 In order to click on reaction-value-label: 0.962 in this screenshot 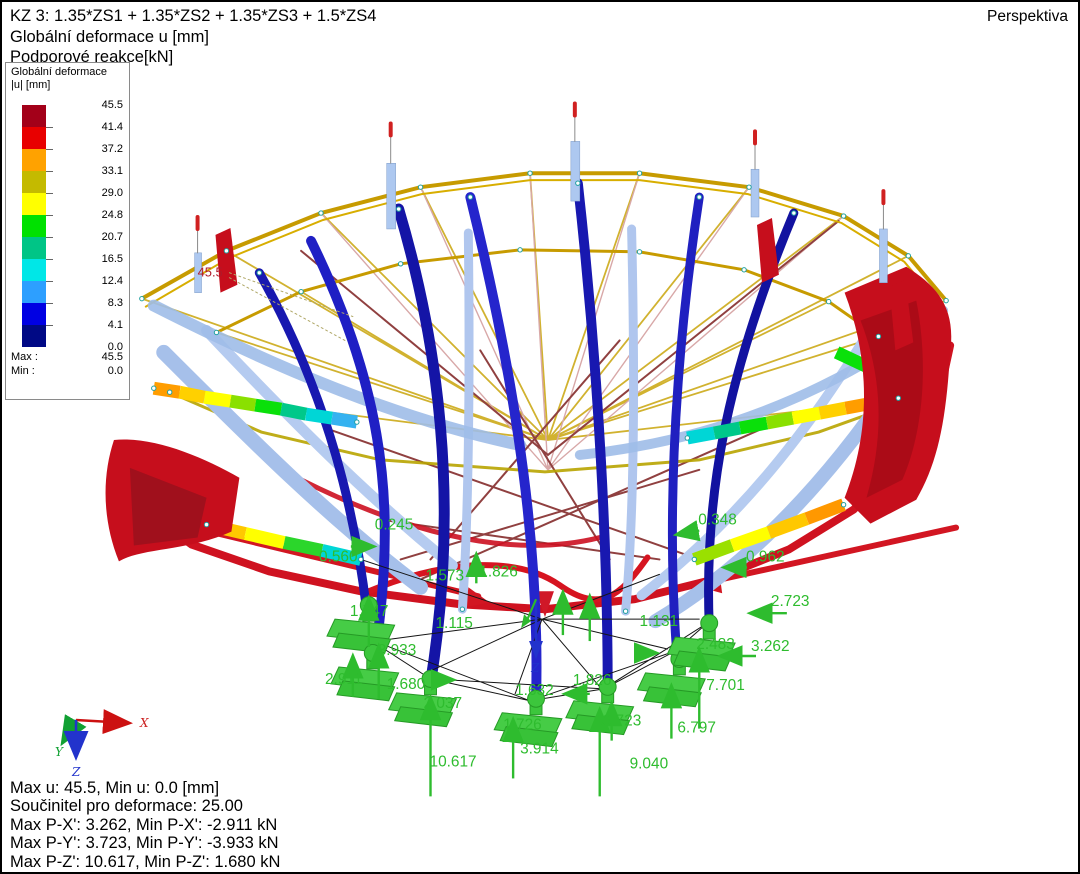, I will do `click(765, 556)`.